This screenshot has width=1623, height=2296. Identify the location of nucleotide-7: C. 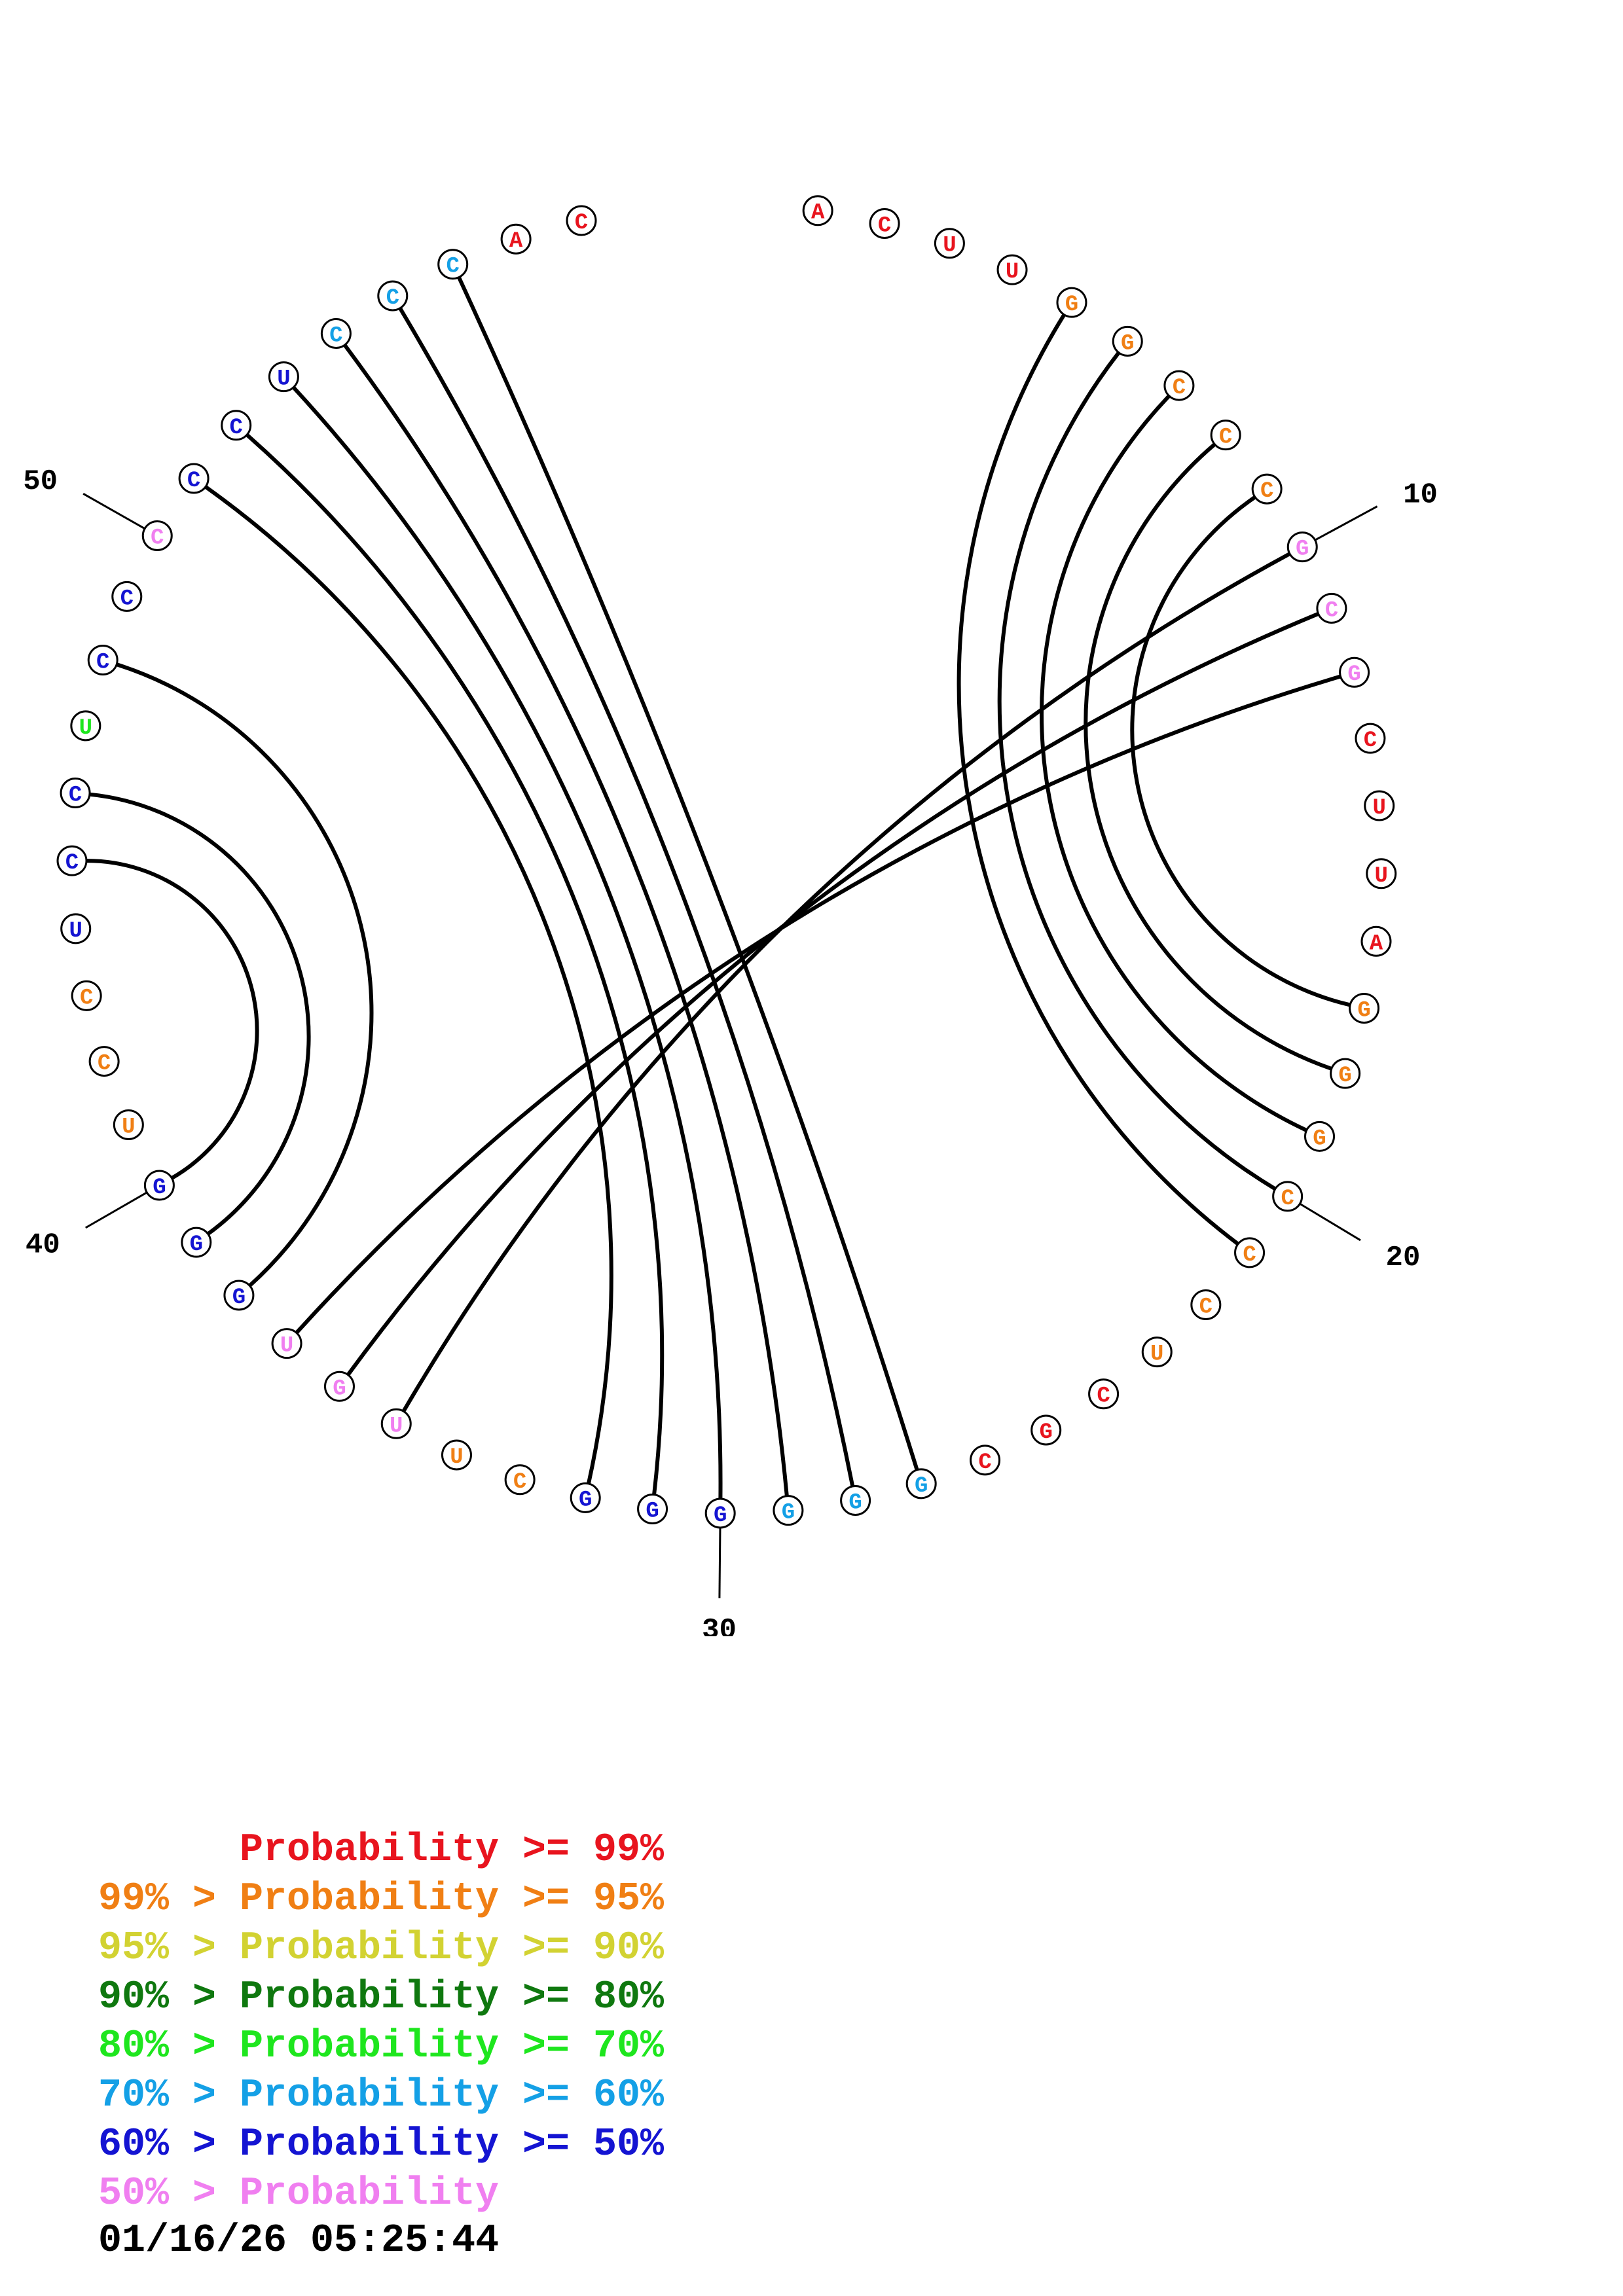
(1179, 385).